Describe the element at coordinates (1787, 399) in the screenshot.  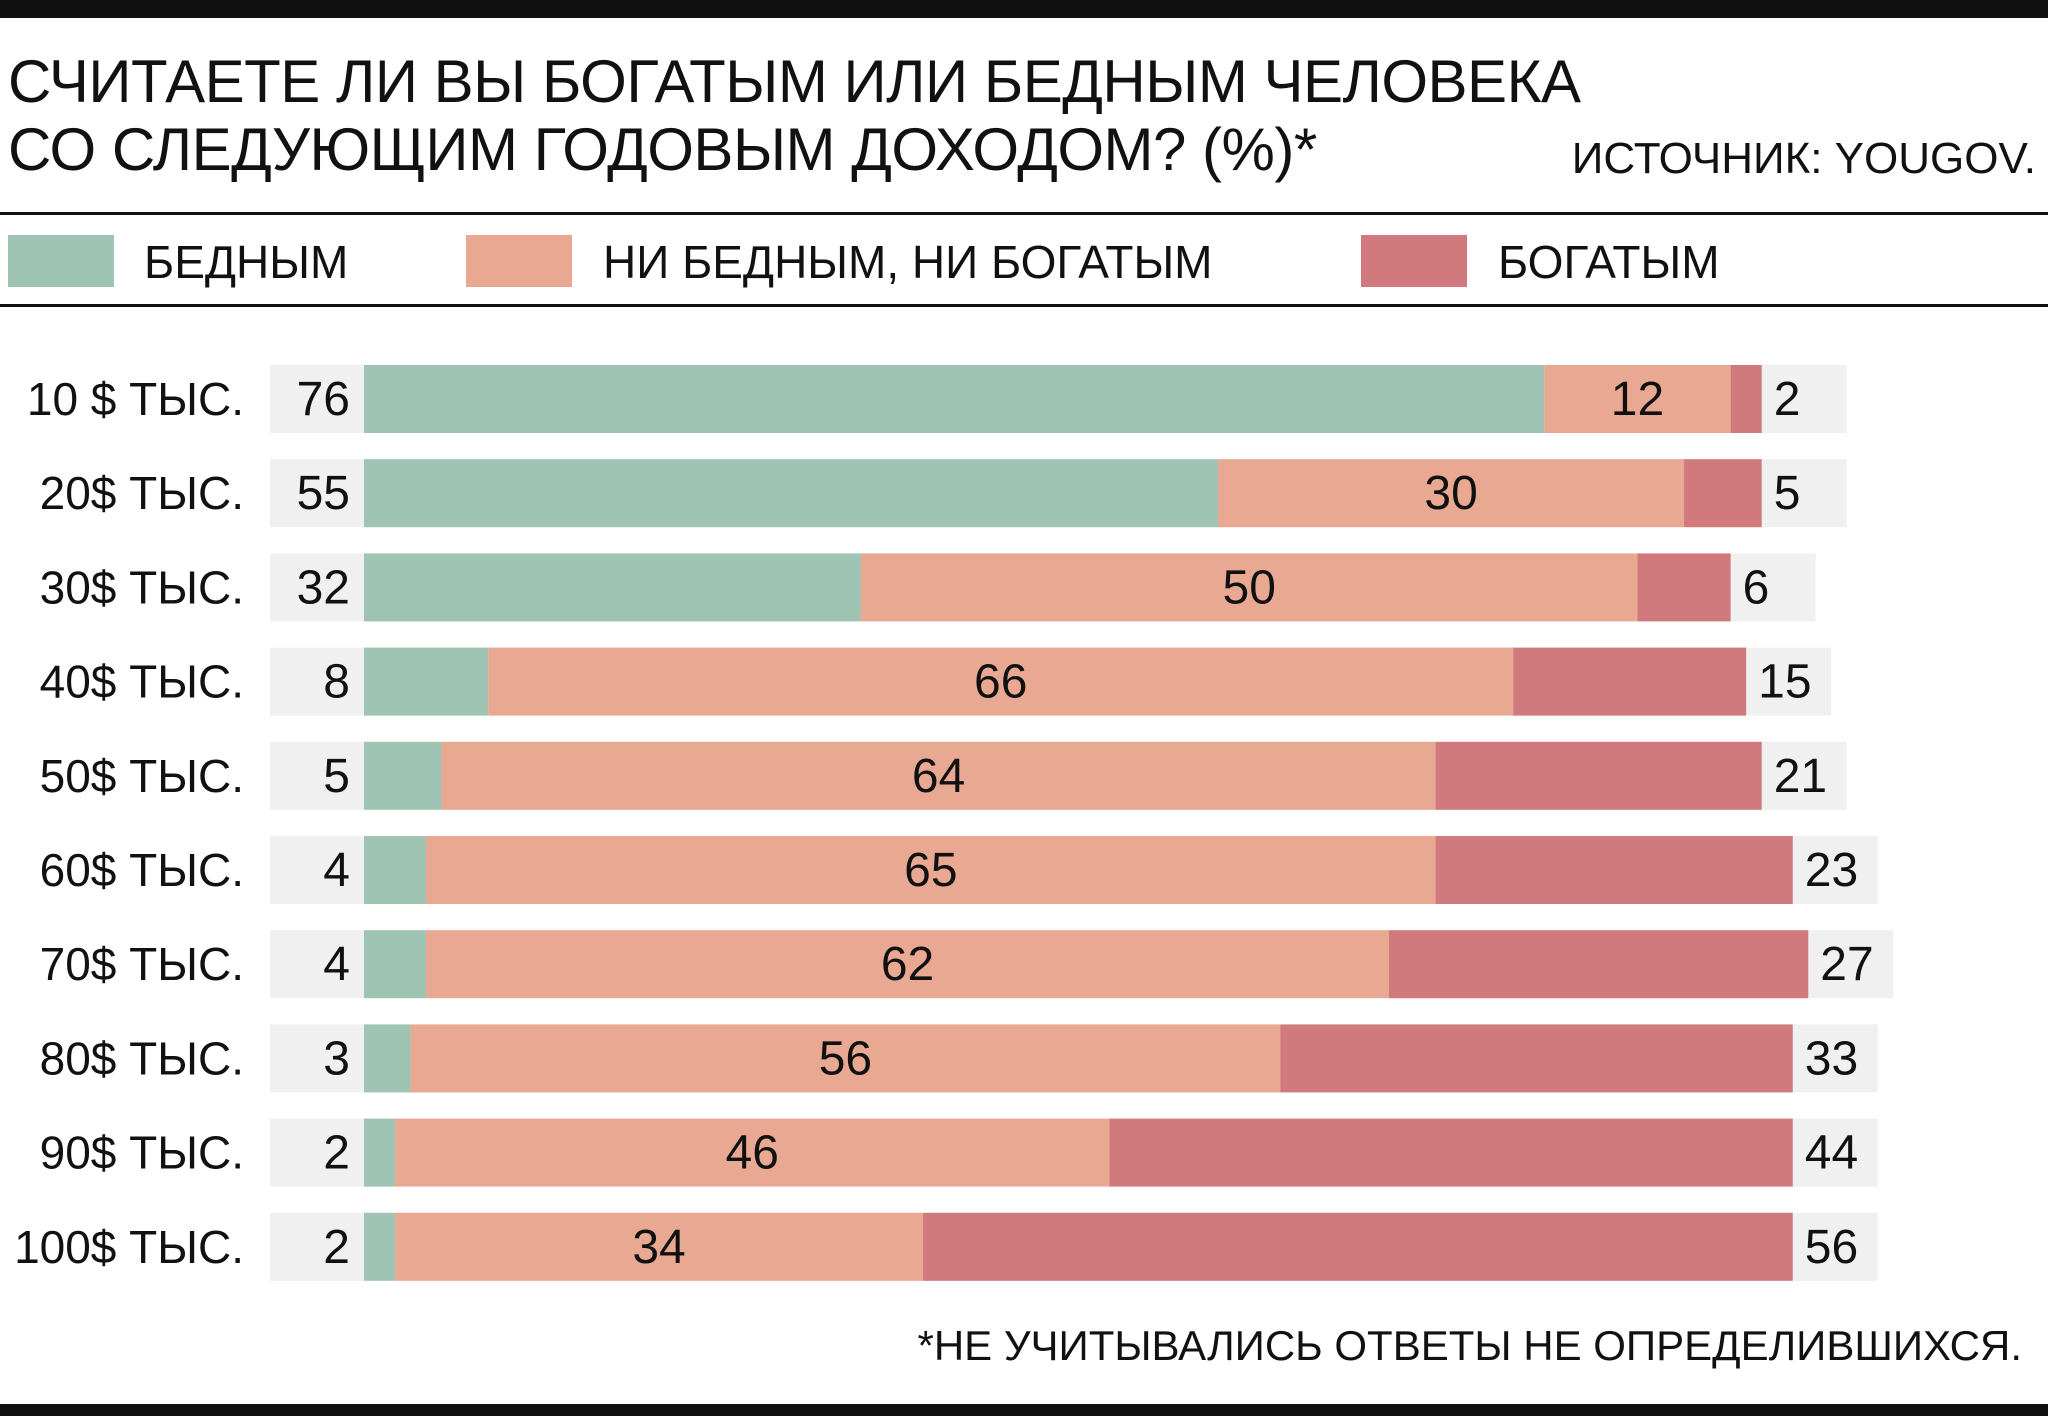
I see `value-label-rich: 2` at that location.